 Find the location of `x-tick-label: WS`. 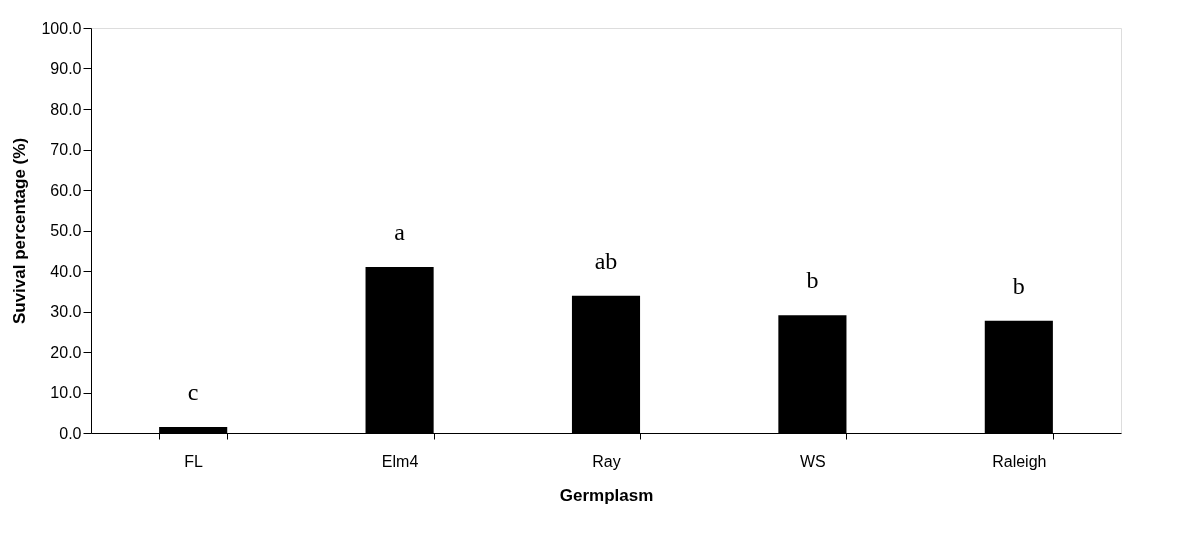

x-tick-label: WS is located at coordinates (813, 461).